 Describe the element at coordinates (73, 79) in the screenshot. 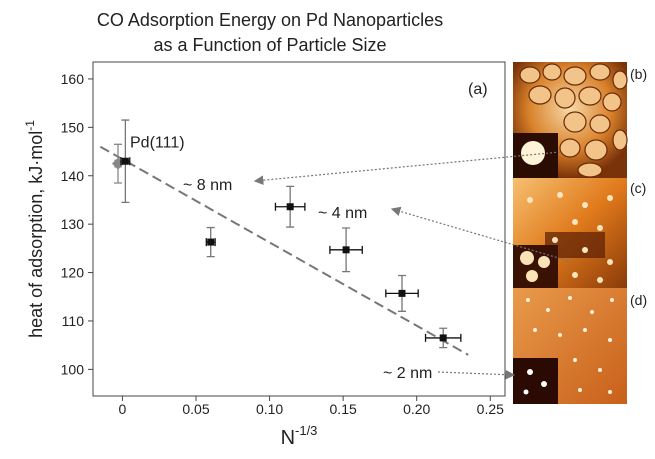

I see `y-tick-label: 160` at that location.